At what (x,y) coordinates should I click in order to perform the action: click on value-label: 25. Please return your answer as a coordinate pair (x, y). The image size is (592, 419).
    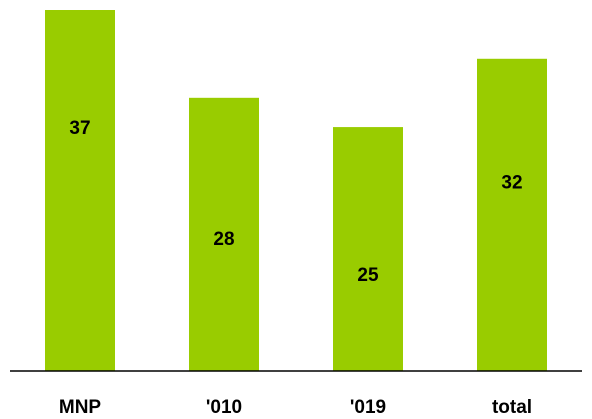
    Looking at the image, I should click on (368, 275).